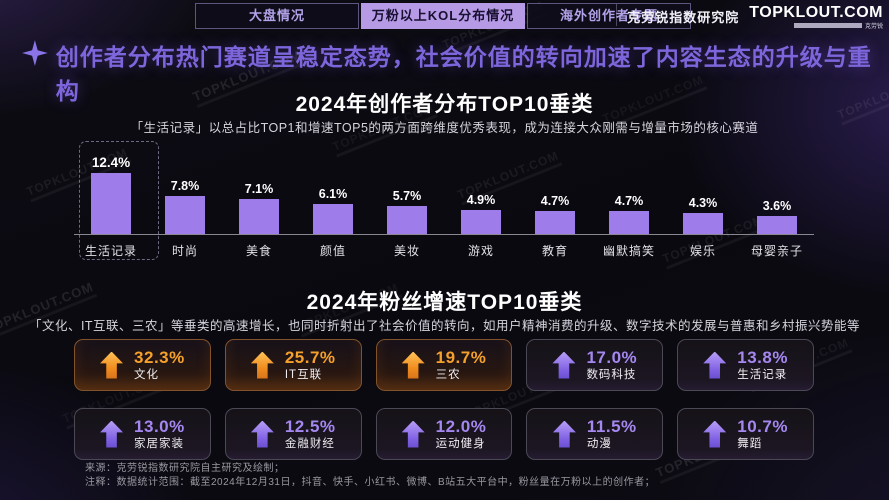  Describe the element at coordinates (333, 194) in the screenshot. I see `bar-value-label: 6.1%` at that location.